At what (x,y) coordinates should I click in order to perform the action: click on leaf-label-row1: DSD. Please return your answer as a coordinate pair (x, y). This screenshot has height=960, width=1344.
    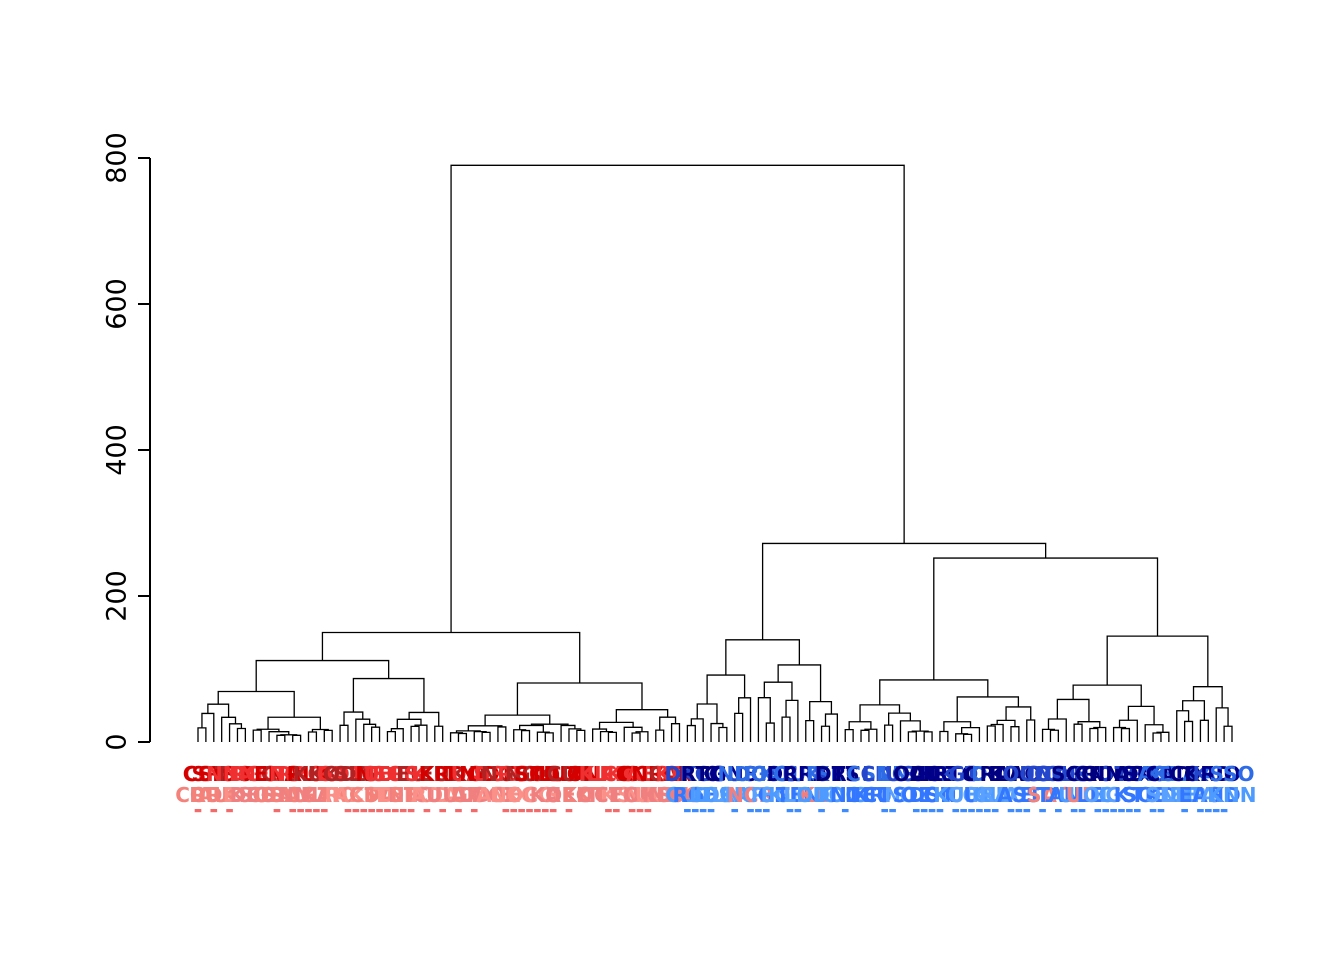
    Looking at the image, I should click on (498, 774).